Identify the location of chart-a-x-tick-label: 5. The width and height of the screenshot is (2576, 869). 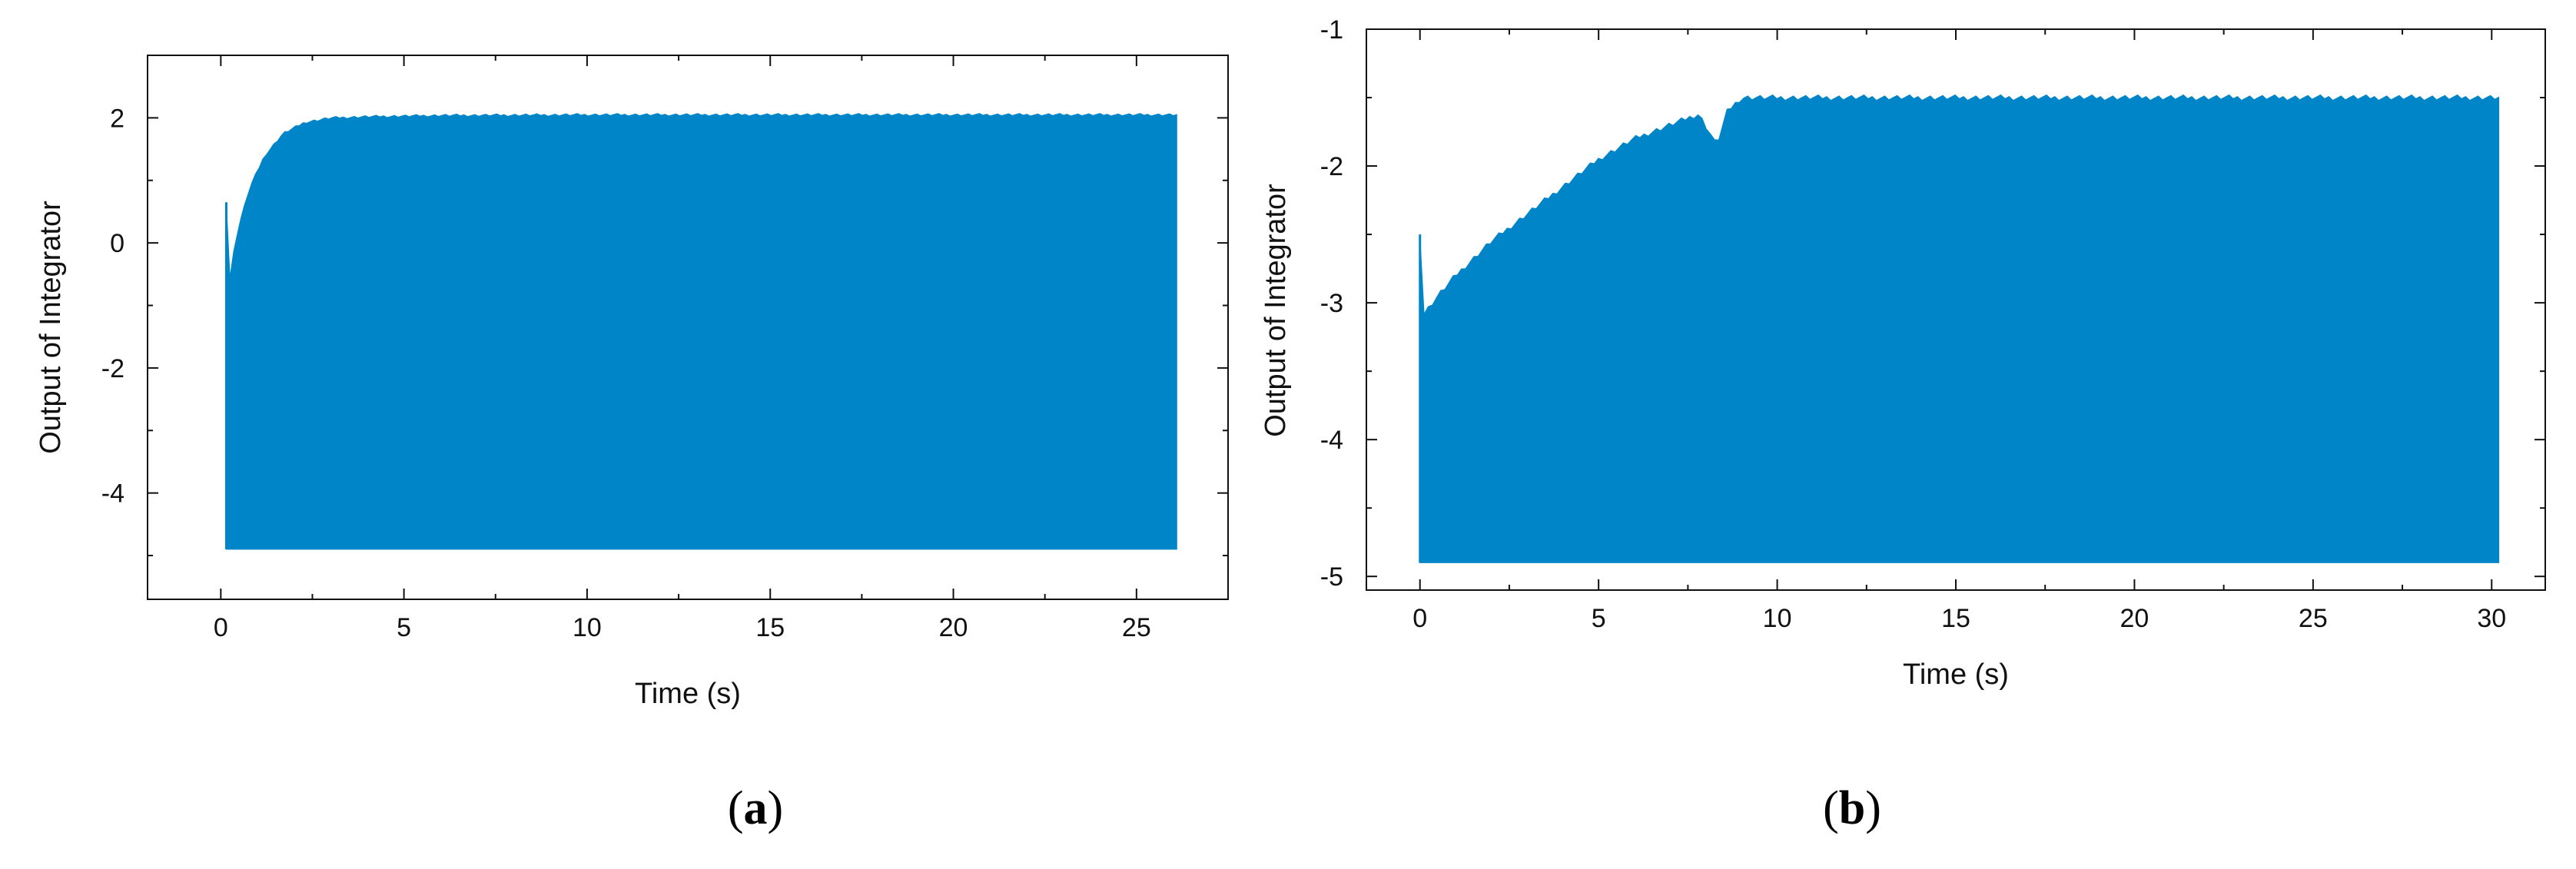
(404, 627).